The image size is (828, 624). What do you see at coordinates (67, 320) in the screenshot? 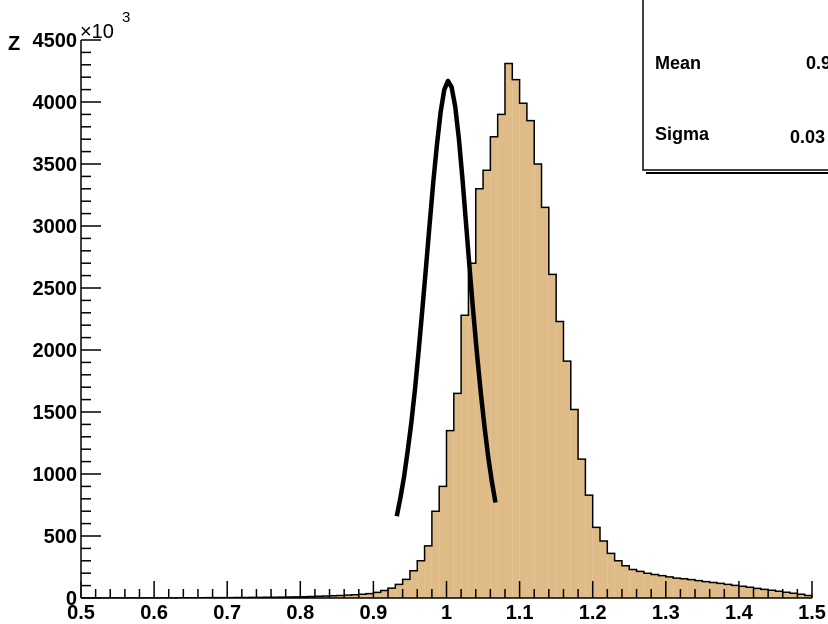
I see `y-ticks: 0 500 1000 1500 2000 2500 3000 3500 4000 4500` at bounding box center [67, 320].